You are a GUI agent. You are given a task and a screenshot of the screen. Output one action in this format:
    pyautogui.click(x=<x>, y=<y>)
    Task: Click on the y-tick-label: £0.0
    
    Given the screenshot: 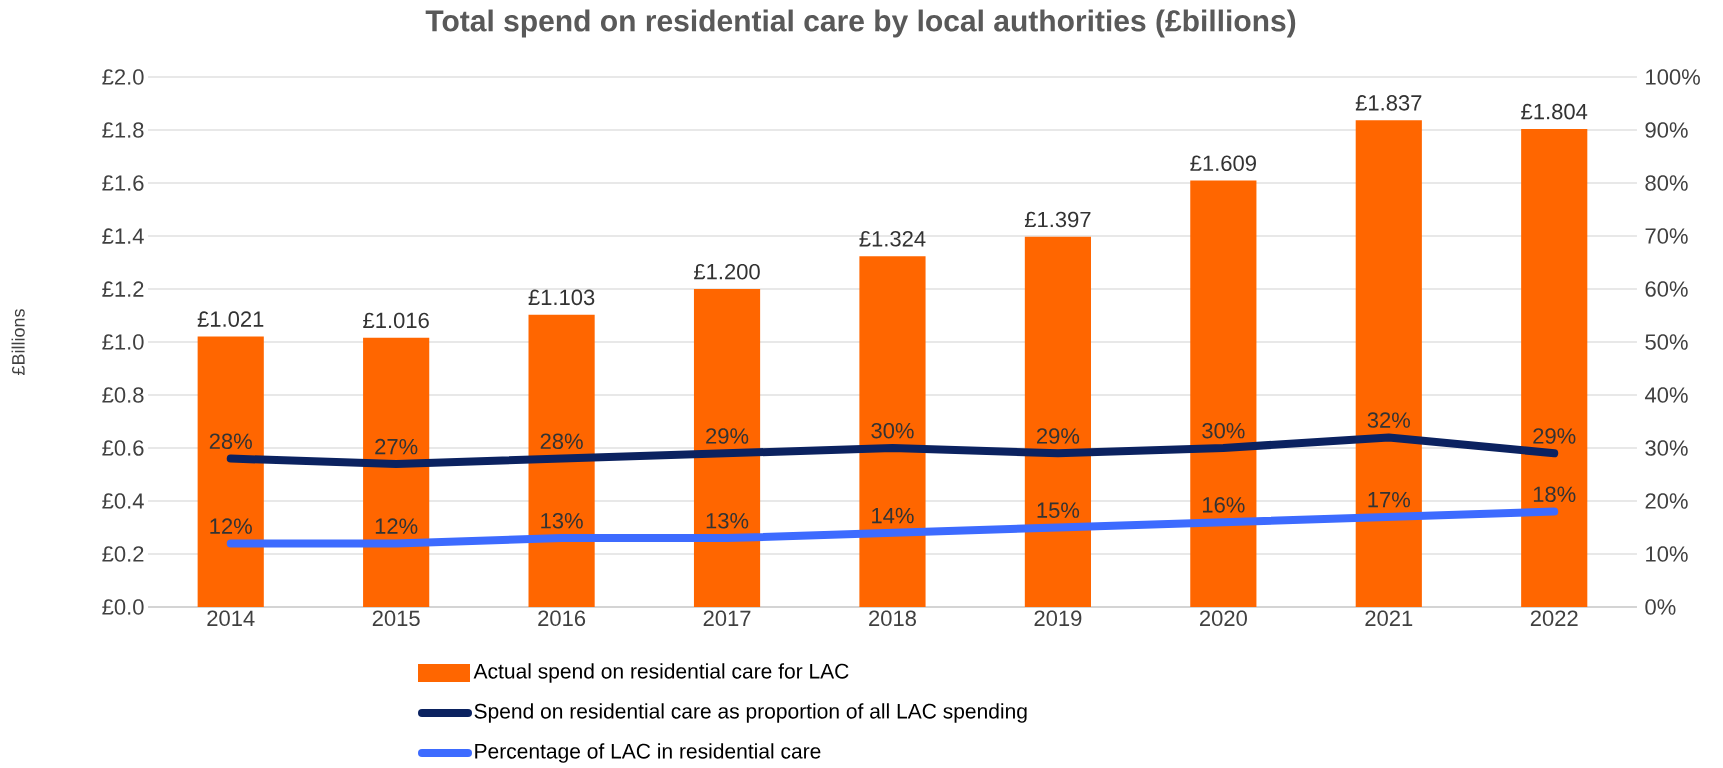 What is the action you would take?
    pyautogui.click(x=123, y=607)
    